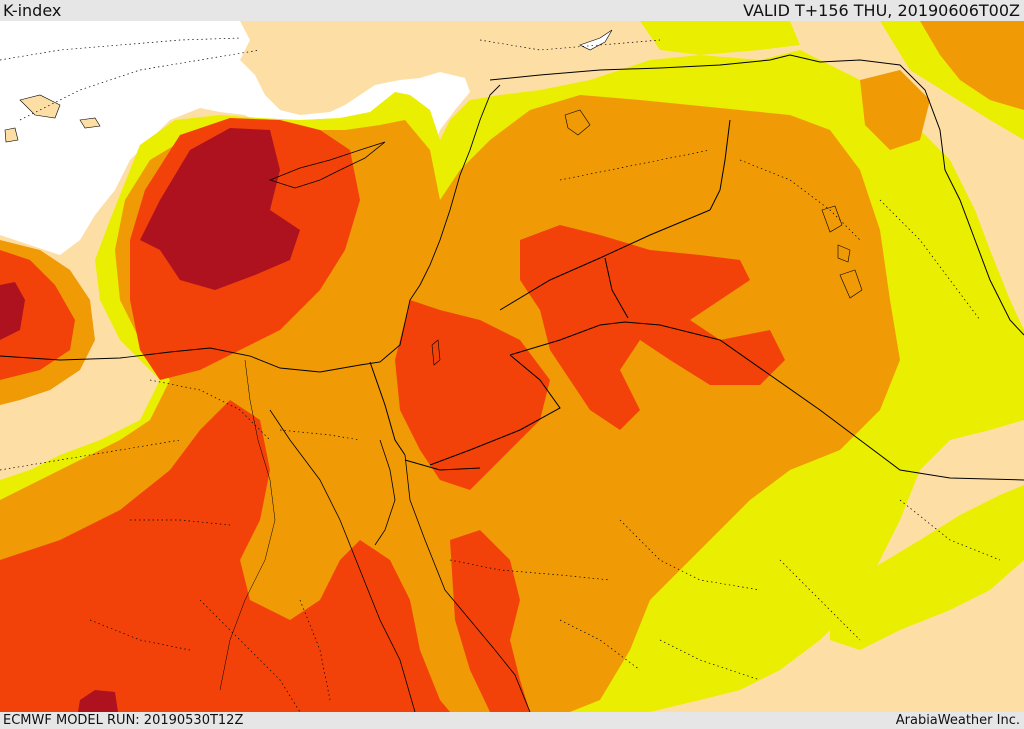 This screenshot has width=1024, height=729. What do you see at coordinates (472, 395) in the screenshot?
I see `zone-high-levant` at bounding box center [472, 395].